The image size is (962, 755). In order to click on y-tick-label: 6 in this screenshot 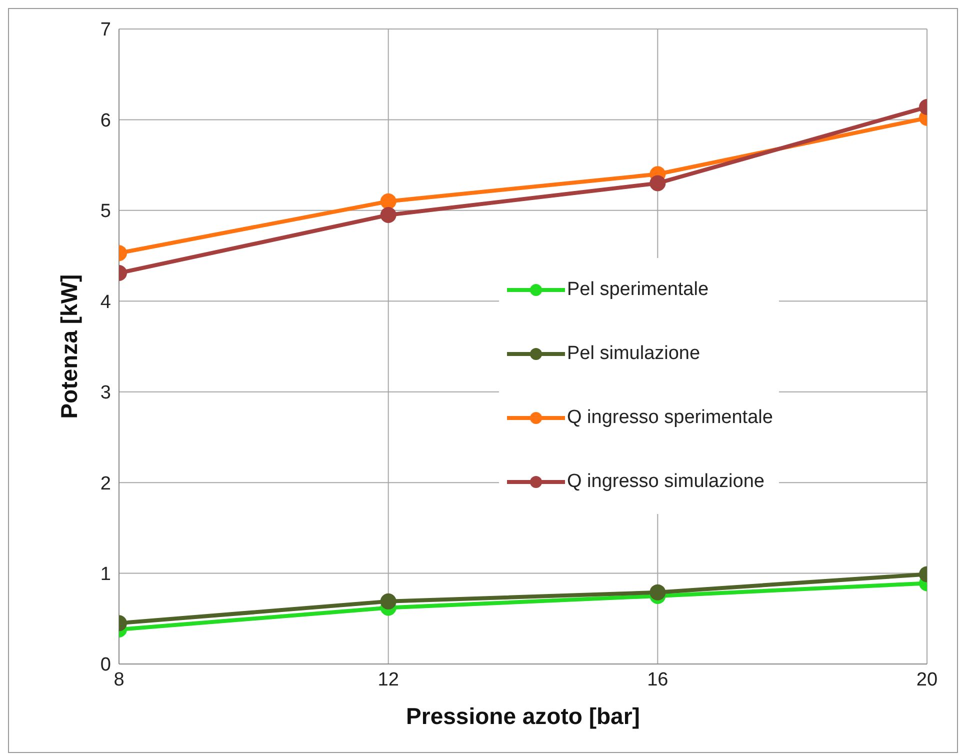, I will do `click(105, 121)`.